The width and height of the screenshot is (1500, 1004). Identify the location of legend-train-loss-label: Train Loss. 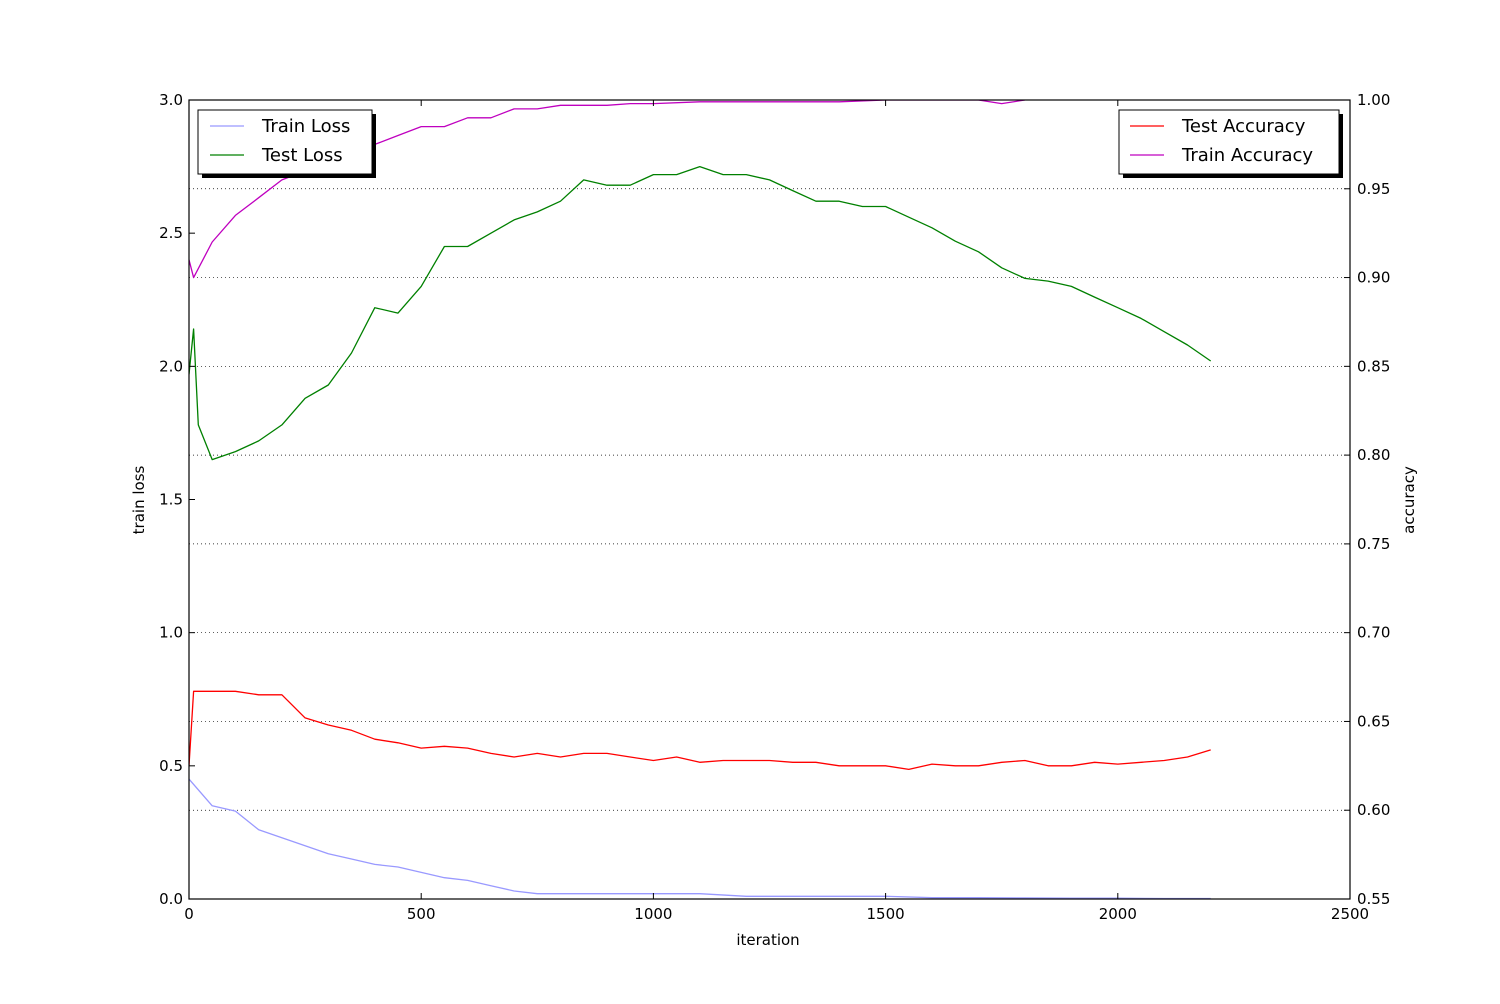
(305, 126).